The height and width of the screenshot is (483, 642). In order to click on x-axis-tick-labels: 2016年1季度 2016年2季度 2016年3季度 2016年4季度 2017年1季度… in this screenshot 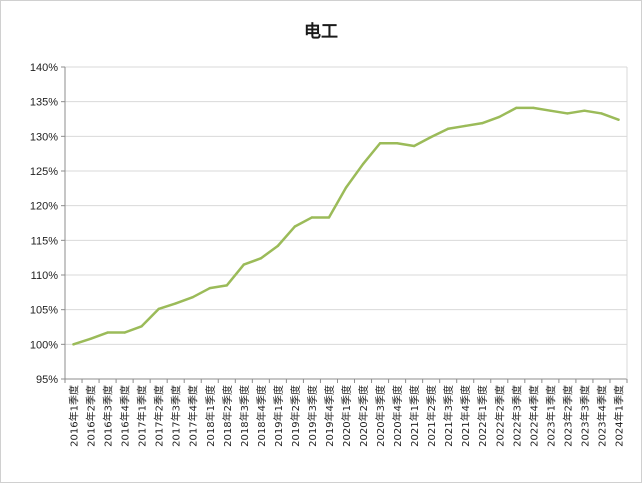, I will do `click(347, 416)`.